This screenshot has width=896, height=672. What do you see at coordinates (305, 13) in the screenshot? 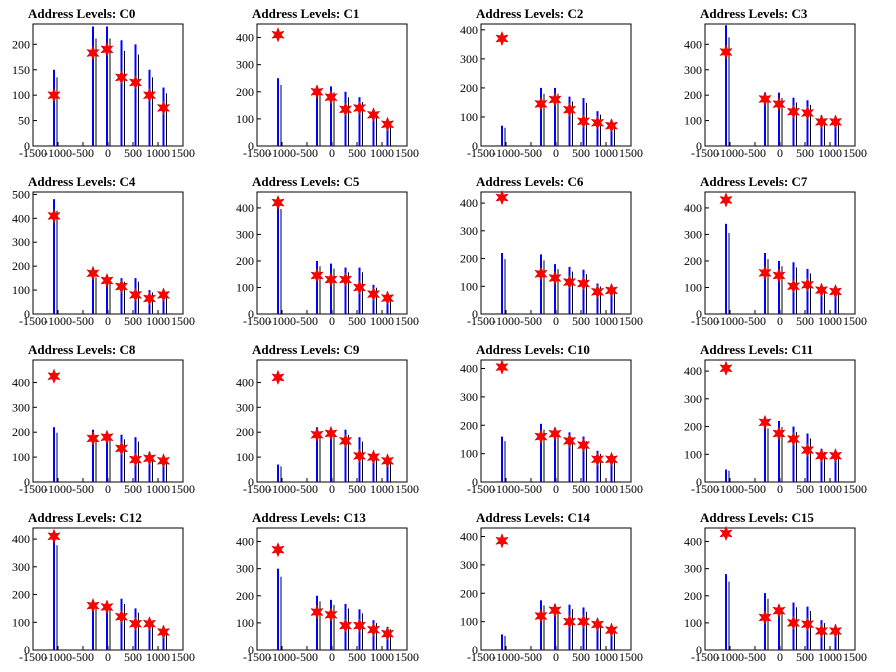
I see `panel-title: Address Levels: C1` at bounding box center [305, 13].